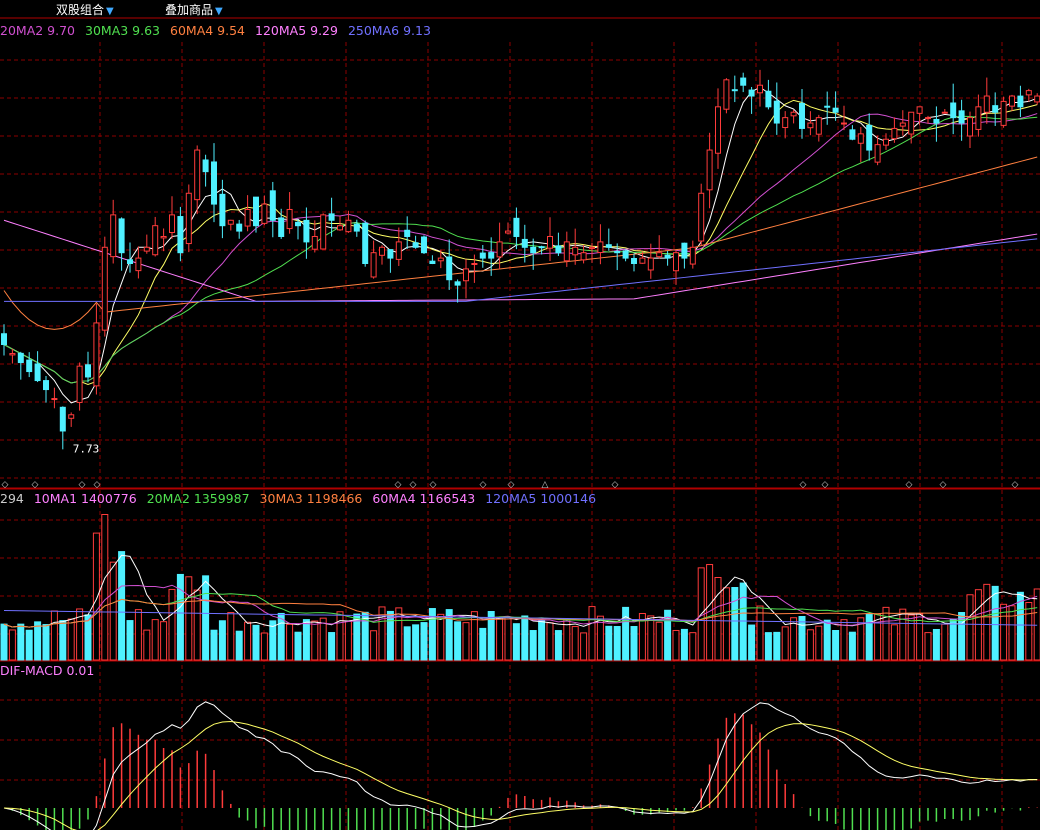 This screenshot has height=830, width=1040. Describe the element at coordinates (520, 671) in the screenshot. I see `macd-legend: DIF-MACD 0.01` at that location.